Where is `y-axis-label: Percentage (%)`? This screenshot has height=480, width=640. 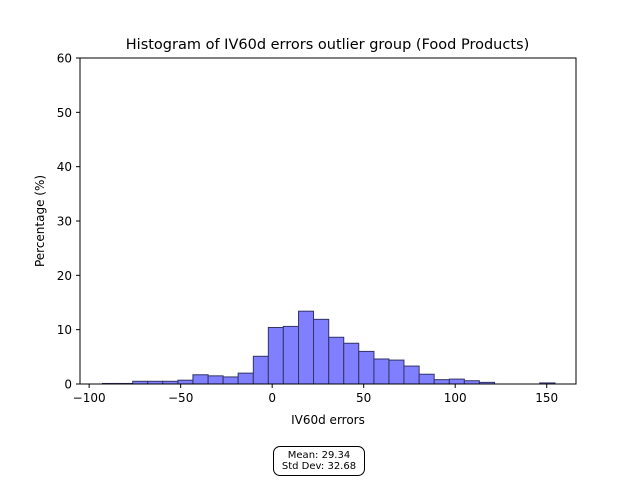 y-axis-label: Percentage (%) is located at coordinates (40, 221).